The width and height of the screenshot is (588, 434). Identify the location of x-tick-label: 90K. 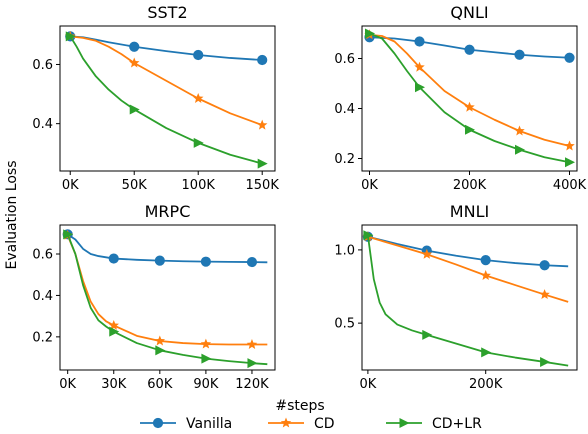
(206, 384).